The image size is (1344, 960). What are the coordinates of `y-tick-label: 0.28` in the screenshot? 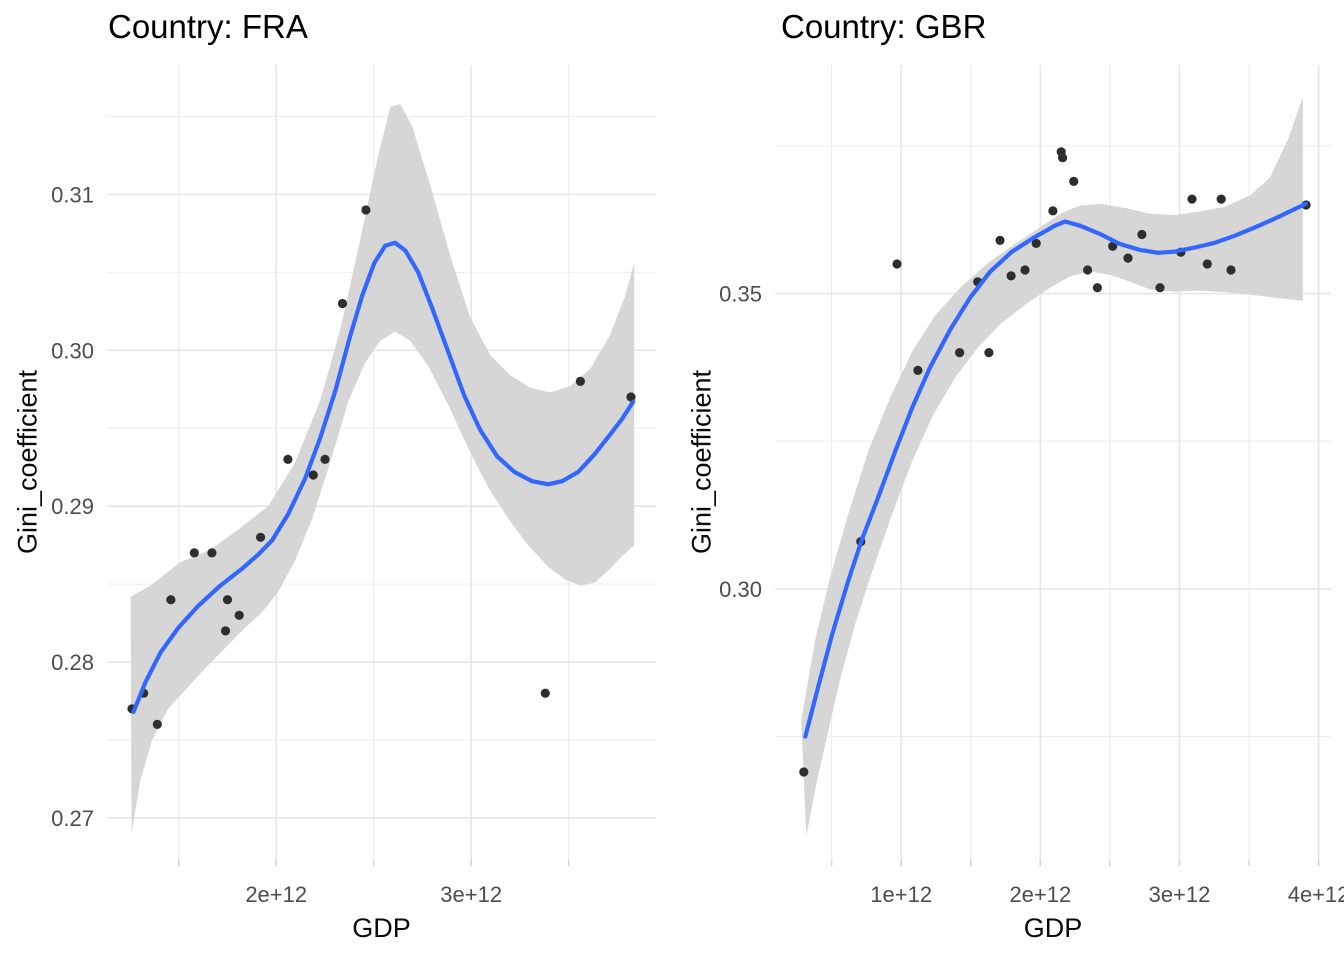 It's located at (72, 662).